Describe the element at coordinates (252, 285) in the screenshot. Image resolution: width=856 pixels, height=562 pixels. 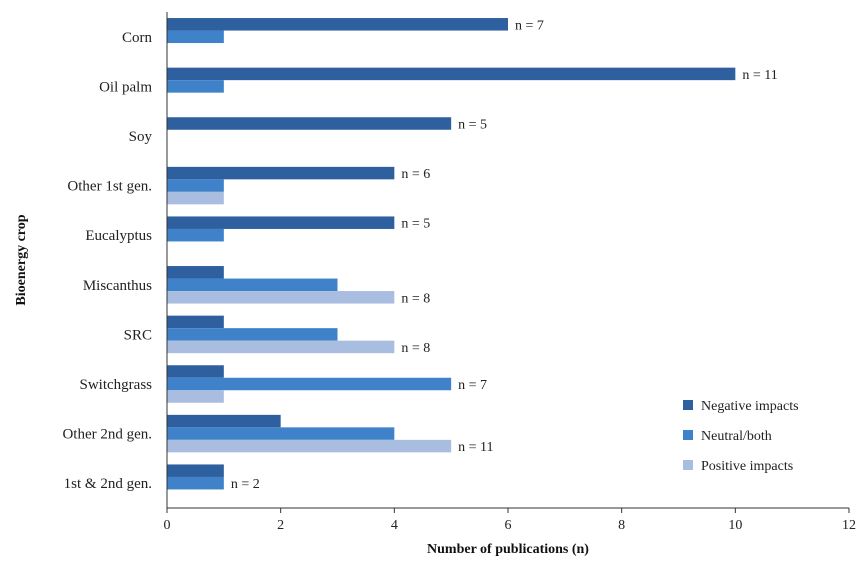
I see `bar-miscanthus-neutral-both` at that location.